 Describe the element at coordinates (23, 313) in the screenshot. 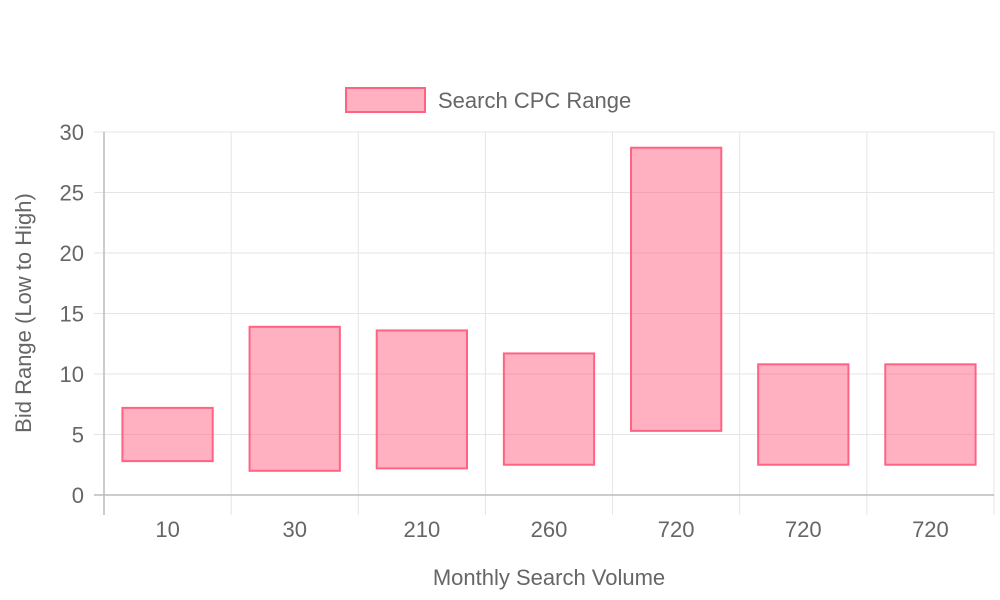

I see `y-axis-title: Bid Range (Low to High)` at that location.